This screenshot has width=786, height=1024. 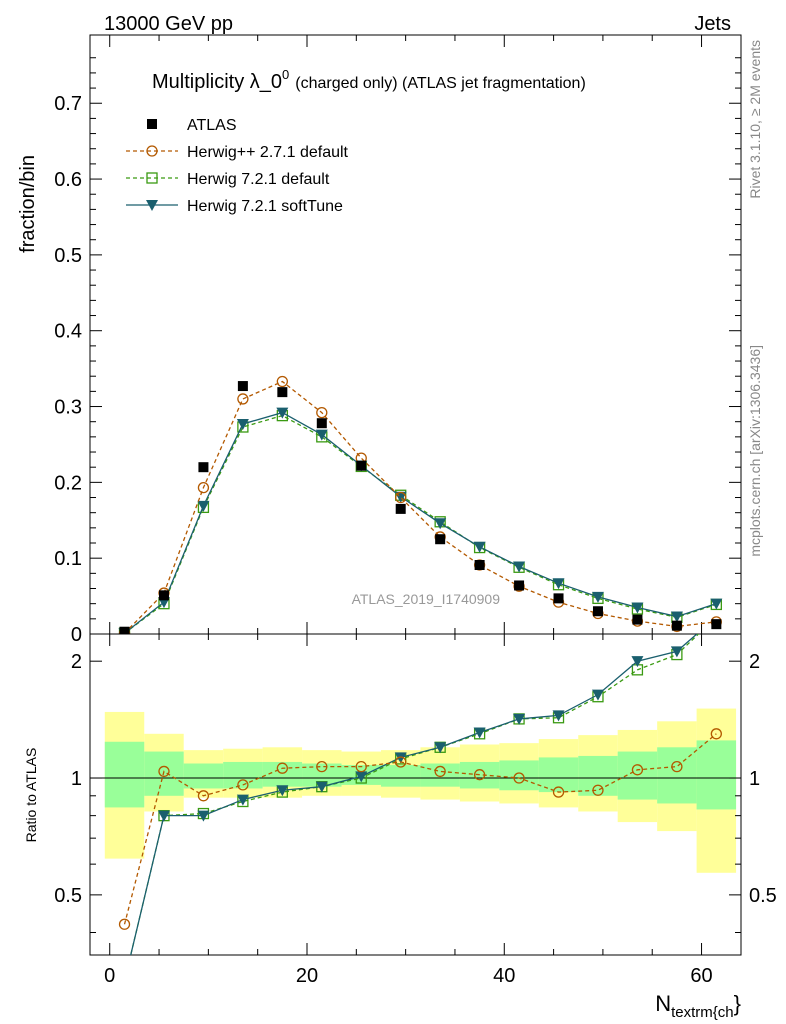 What do you see at coordinates (68, 104) in the screenshot?
I see `main-y-tick-label: 0.7` at bounding box center [68, 104].